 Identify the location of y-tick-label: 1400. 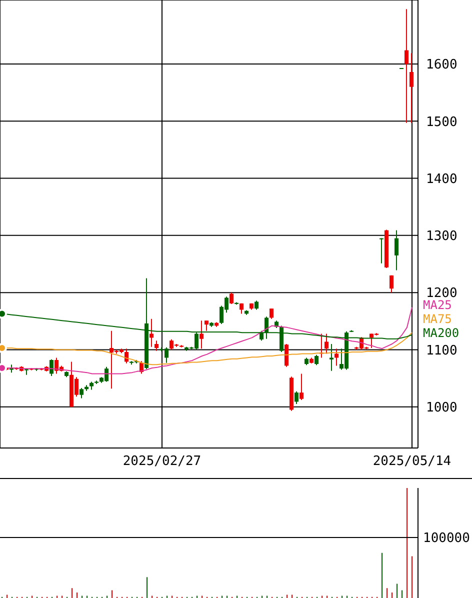
(442, 179).